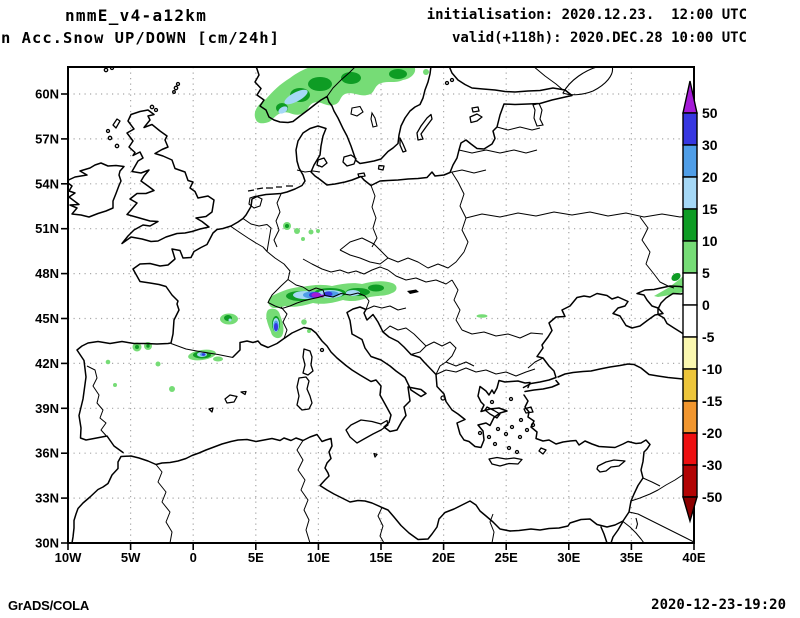 The height and width of the screenshot is (618, 800). What do you see at coordinates (320, 84) in the screenshot?
I see `snow-norway-dark2` at bounding box center [320, 84].